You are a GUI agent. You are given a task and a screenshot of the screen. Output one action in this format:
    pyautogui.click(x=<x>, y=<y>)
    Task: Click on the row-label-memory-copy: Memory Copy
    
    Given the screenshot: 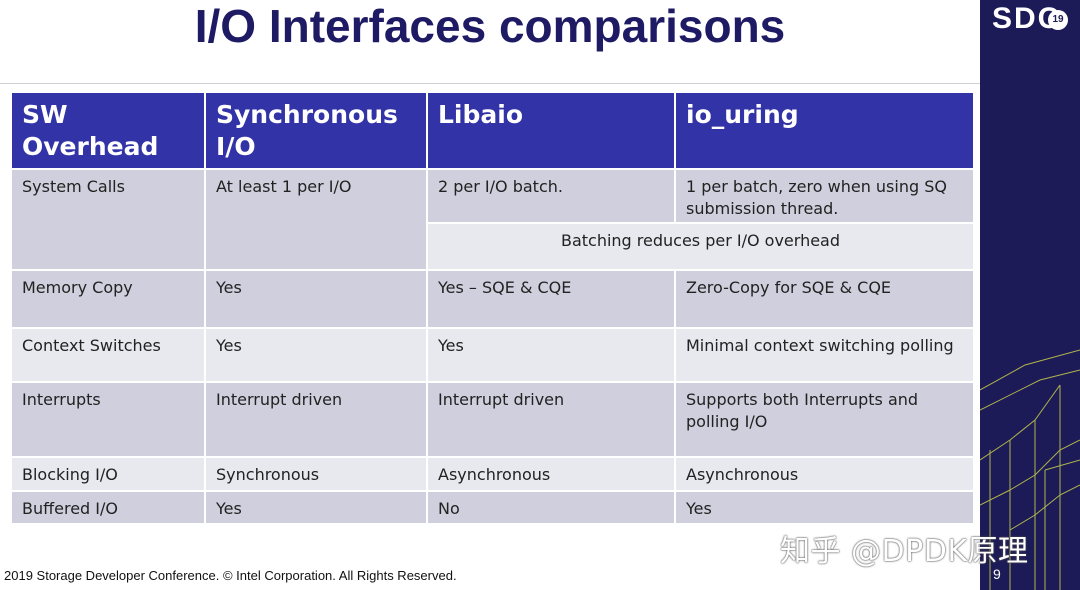 What is the action you would take?
    pyautogui.click(x=108, y=299)
    